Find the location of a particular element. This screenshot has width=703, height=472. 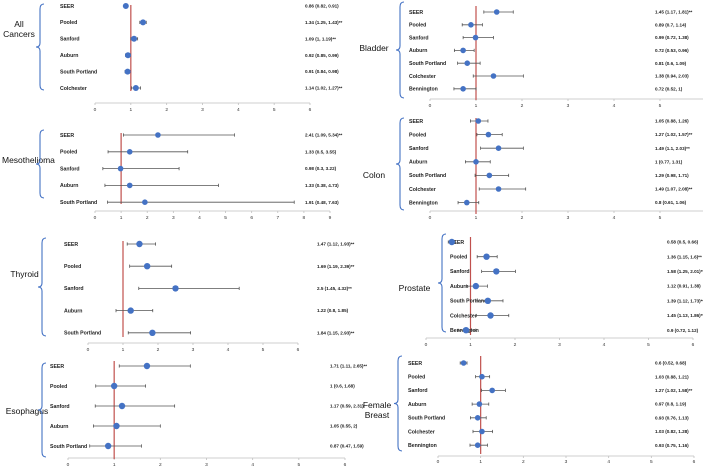

ci-value-label: 0.81 (0.6, 1.09) is located at coordinates (671, 63).